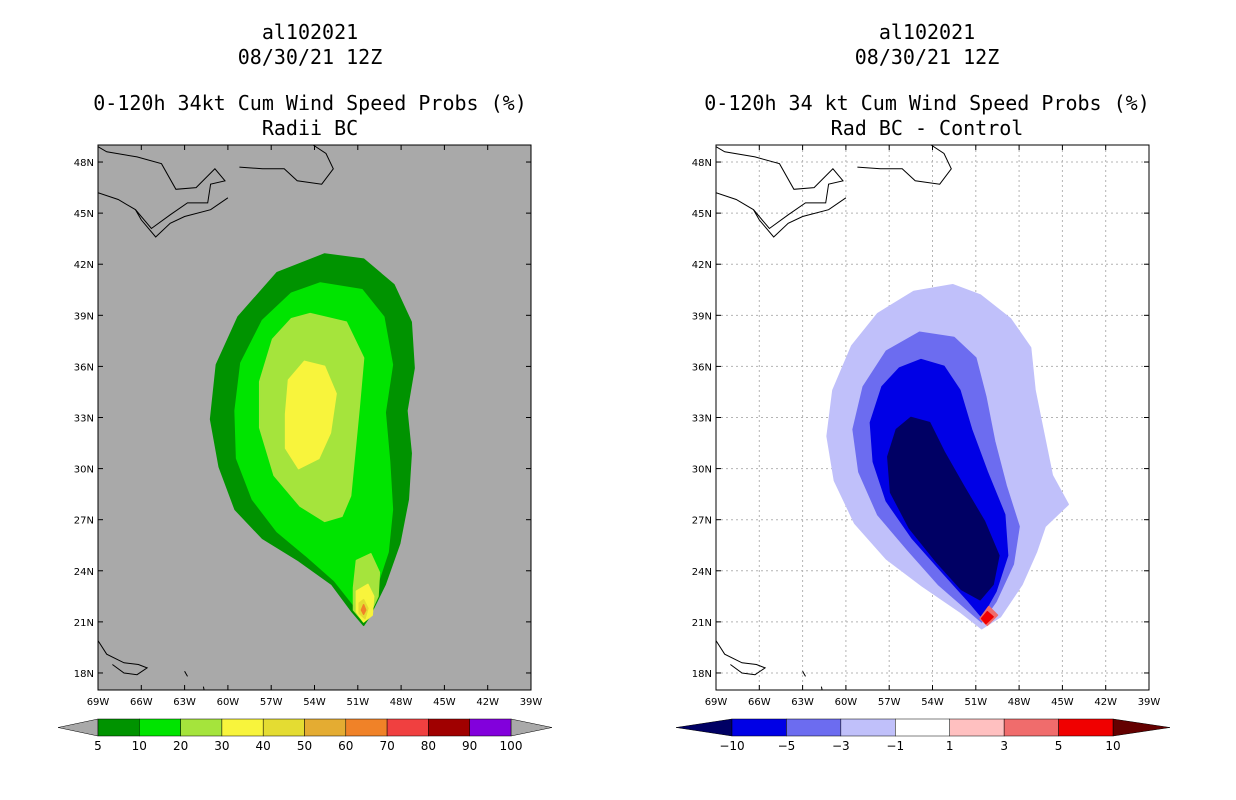 This screenshot has width=1236, height=800. What do you see at coordinates (1019, 702) in the screenshot?
I see `right-xtick-label-48W: 48W` at bounding box center [1019, 702].